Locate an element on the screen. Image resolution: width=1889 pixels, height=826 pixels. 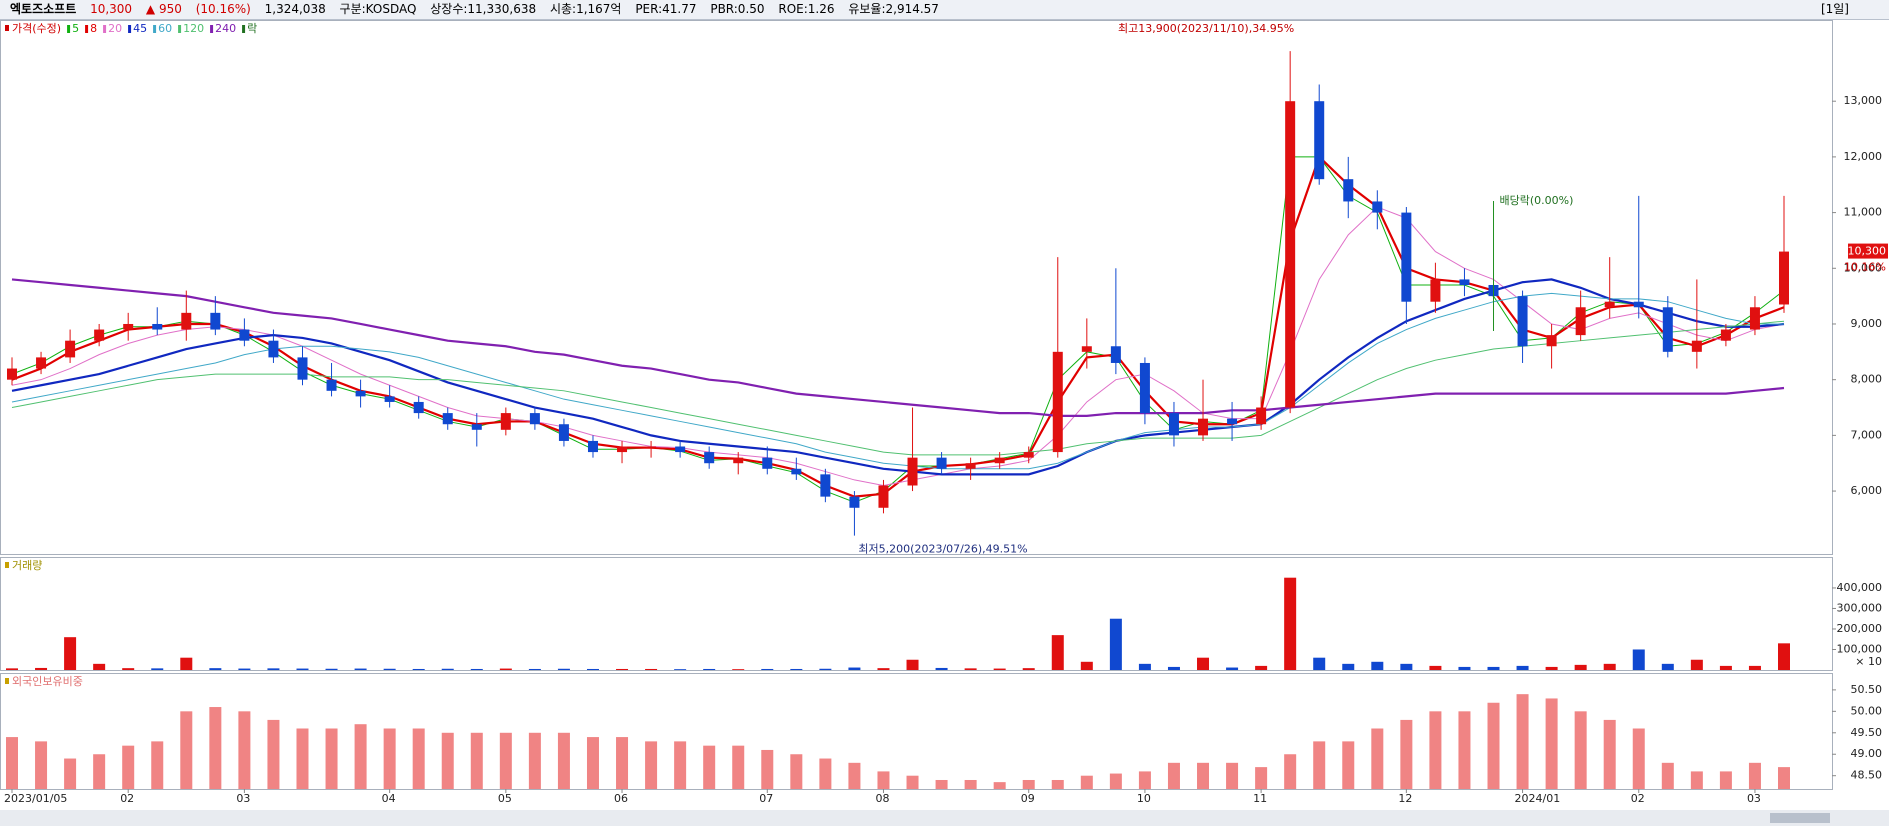
y-tick-label: 400,000 is located at coordinates (1860, 587).